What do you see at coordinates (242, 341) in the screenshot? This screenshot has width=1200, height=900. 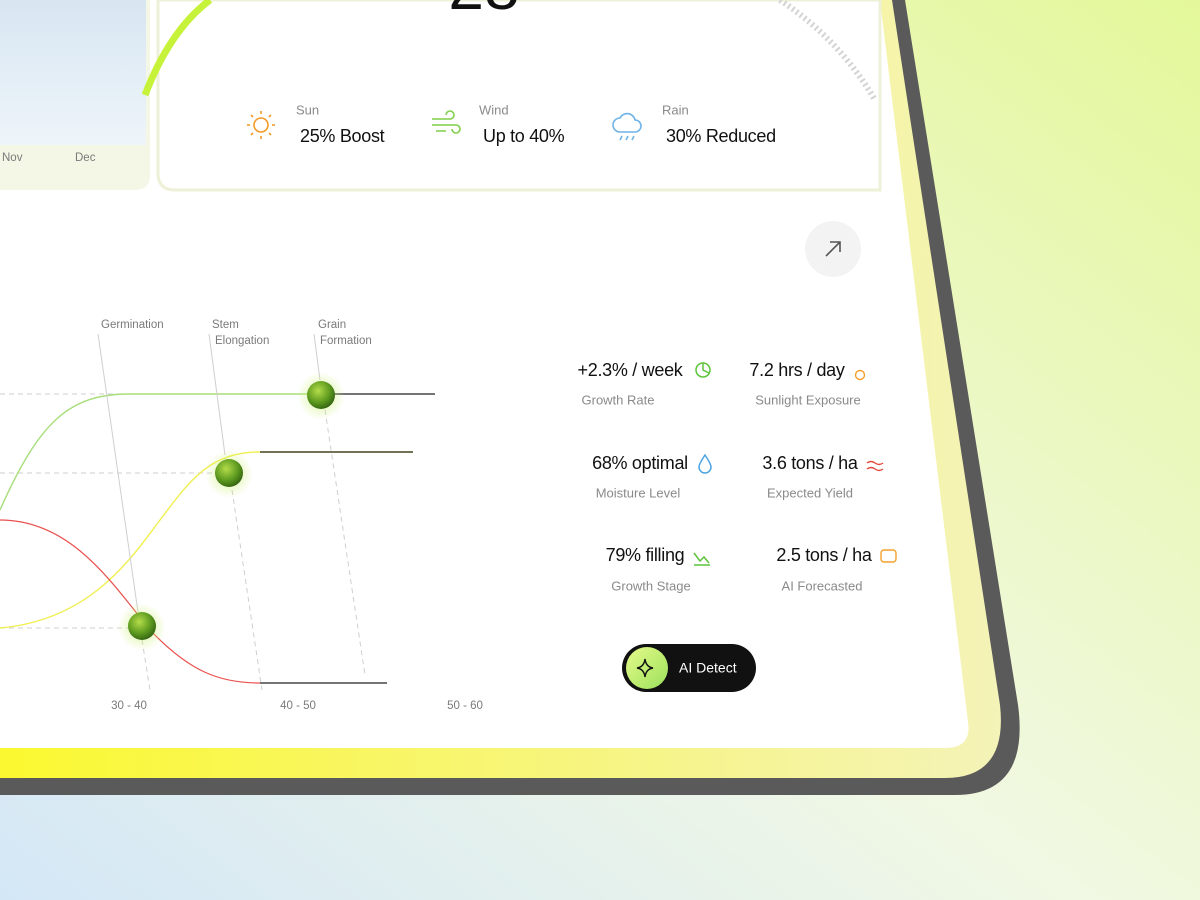 I see `stage-label: Elongation` at bounding box center [242, 341].